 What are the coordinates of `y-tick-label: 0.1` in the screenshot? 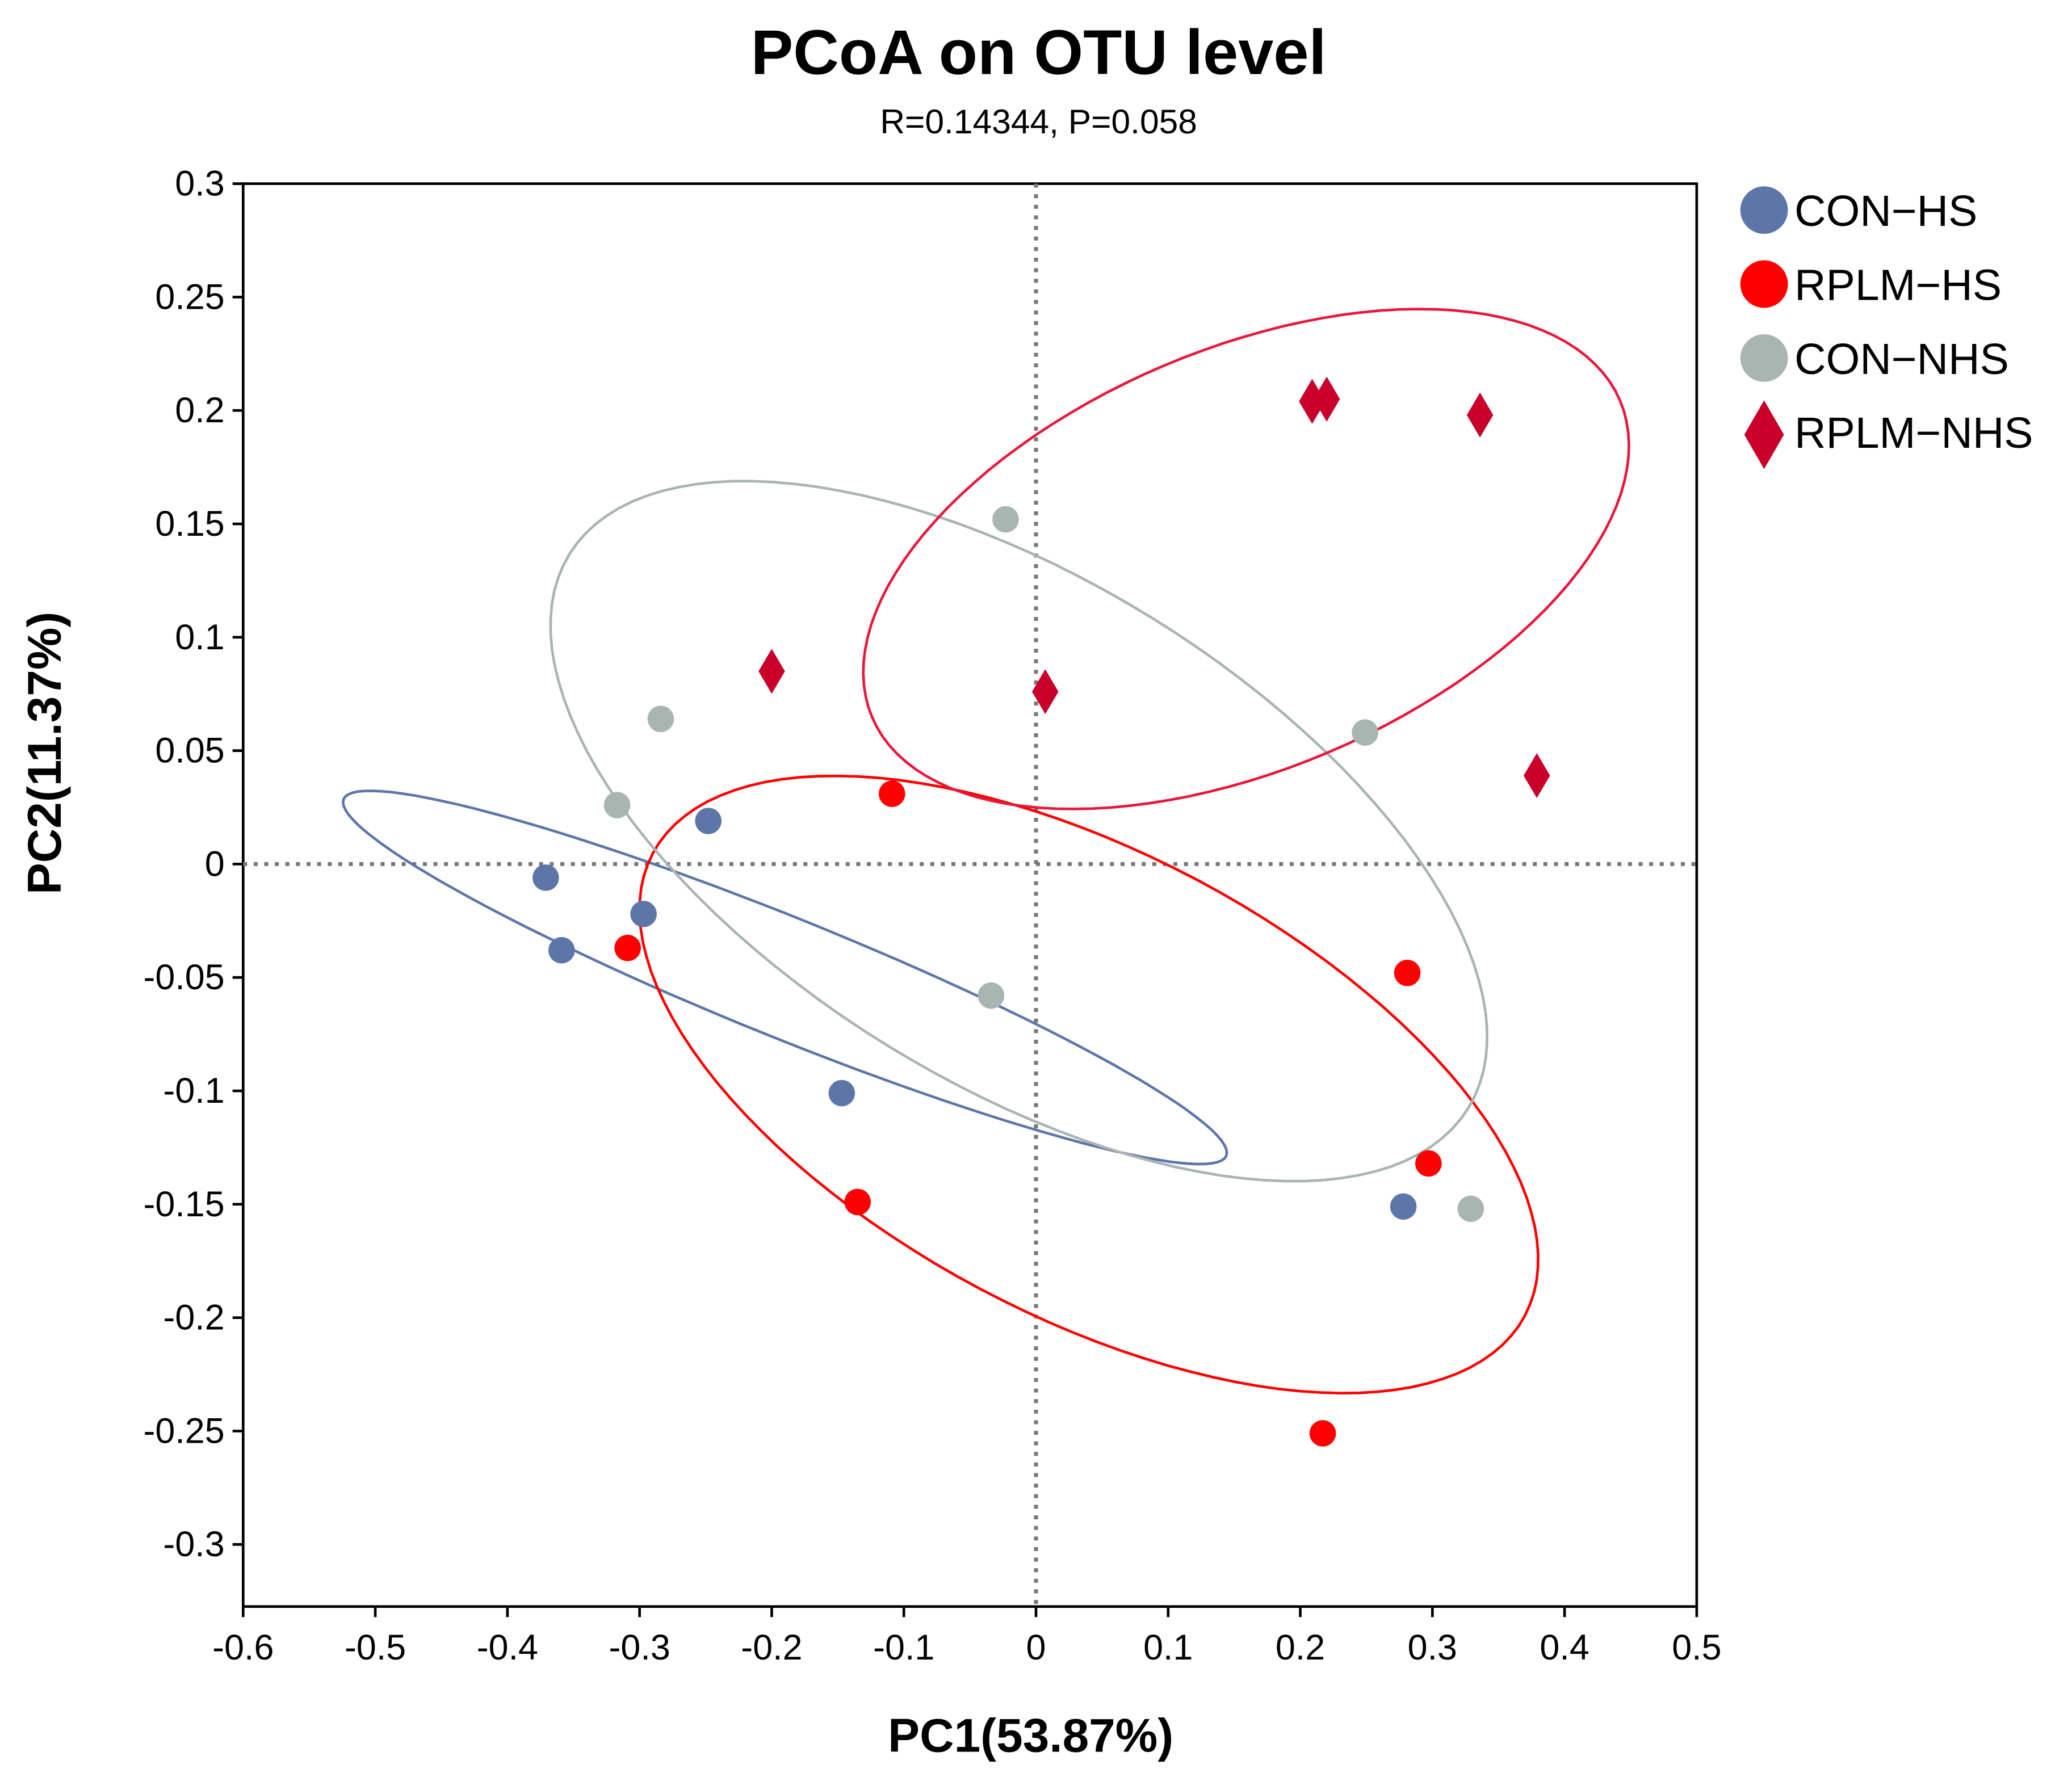 It's located at (199, 637).